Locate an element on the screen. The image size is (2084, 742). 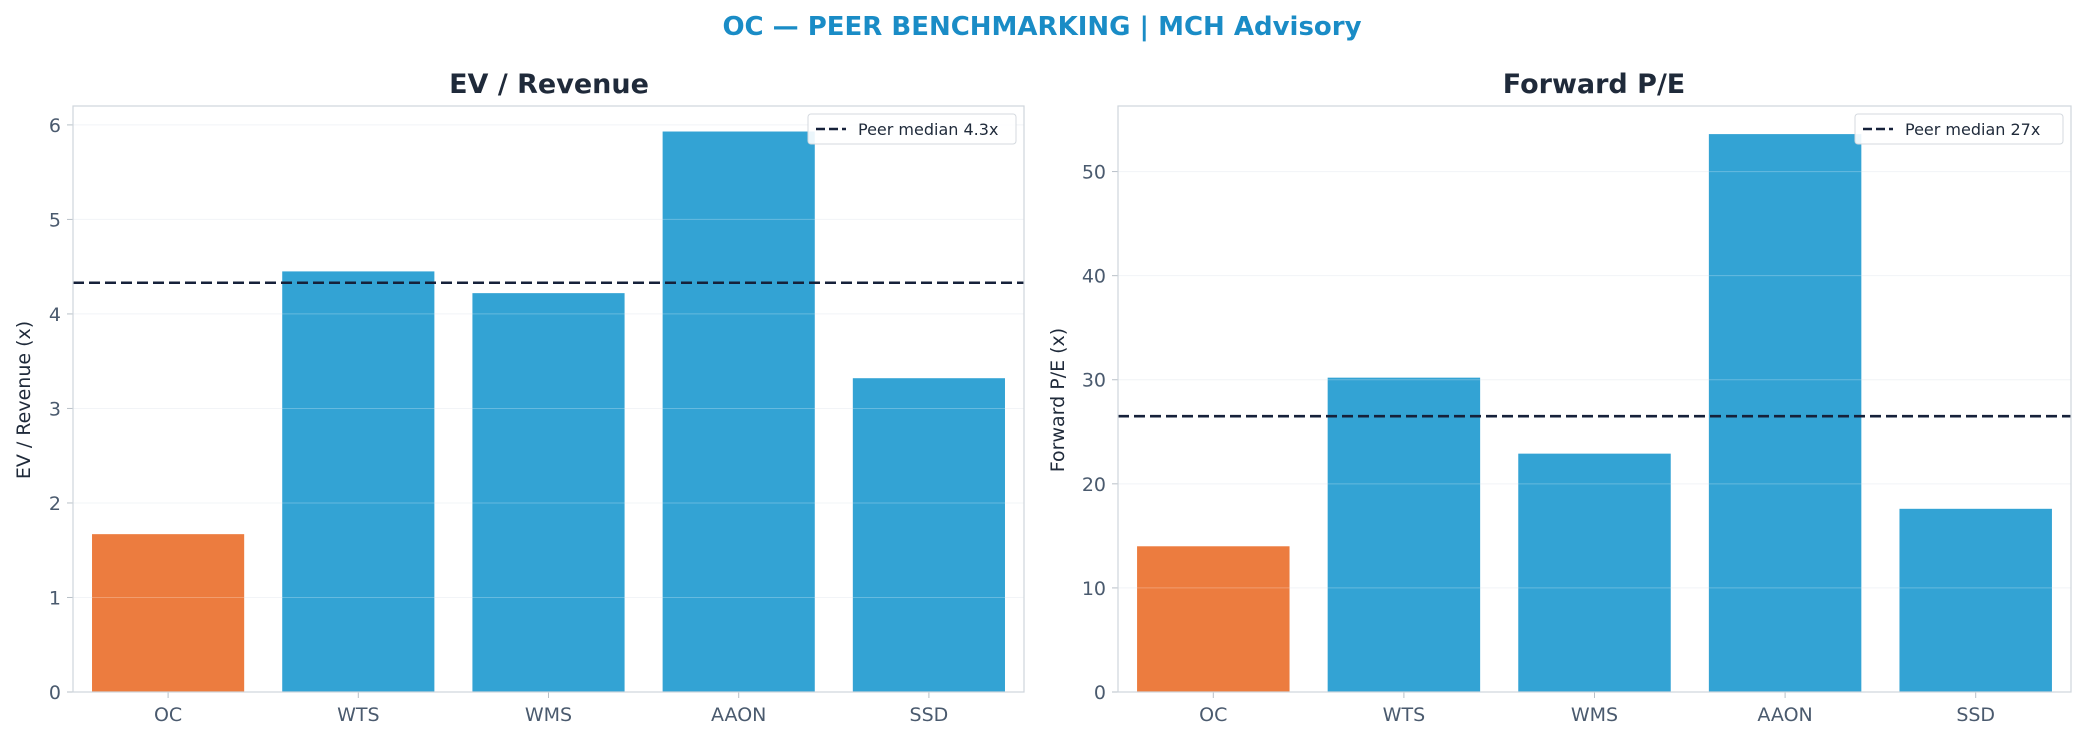
legend: Peer median 27x is located at coordinates (1959, 129).